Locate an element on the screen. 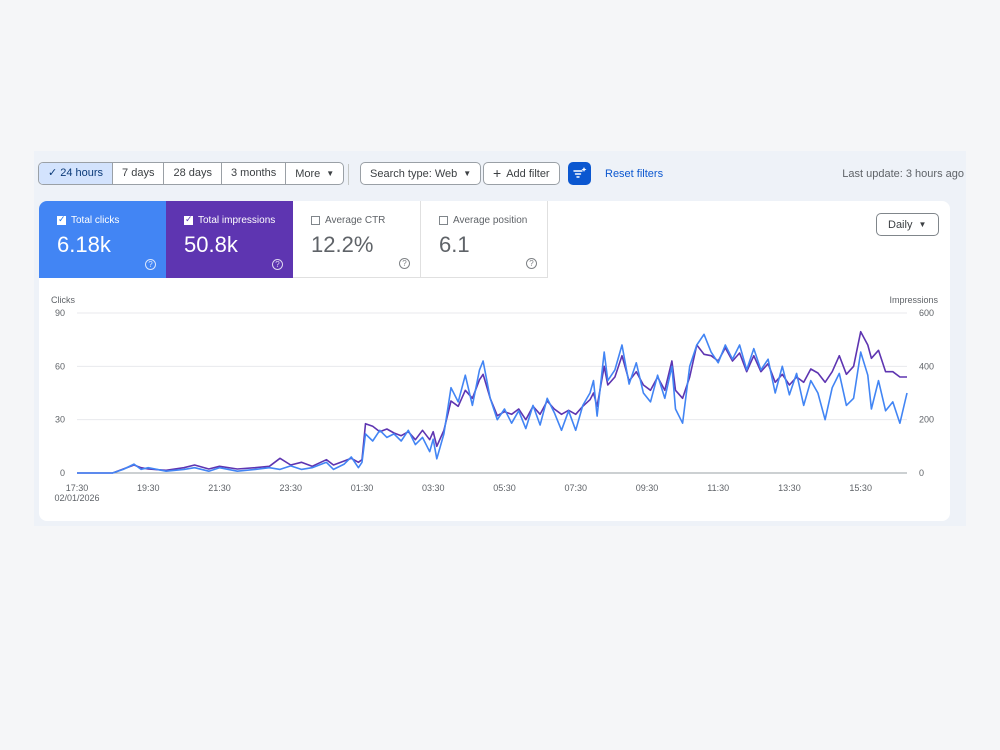 The width and height of the screenshot is (1000, 750). x-tick-label: 01:30 is located at coordinates (362, 488).